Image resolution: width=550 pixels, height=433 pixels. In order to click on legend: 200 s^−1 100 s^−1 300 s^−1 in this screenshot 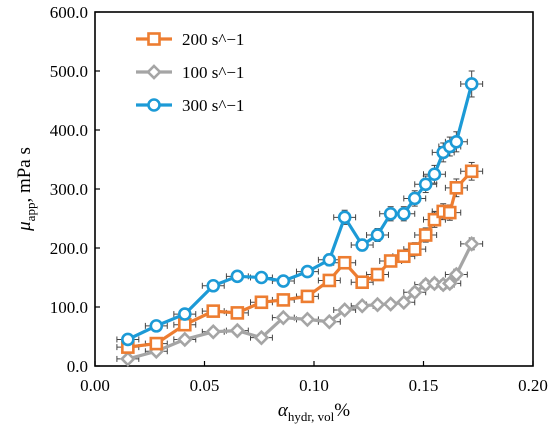, I will do `click(190, 72)`.